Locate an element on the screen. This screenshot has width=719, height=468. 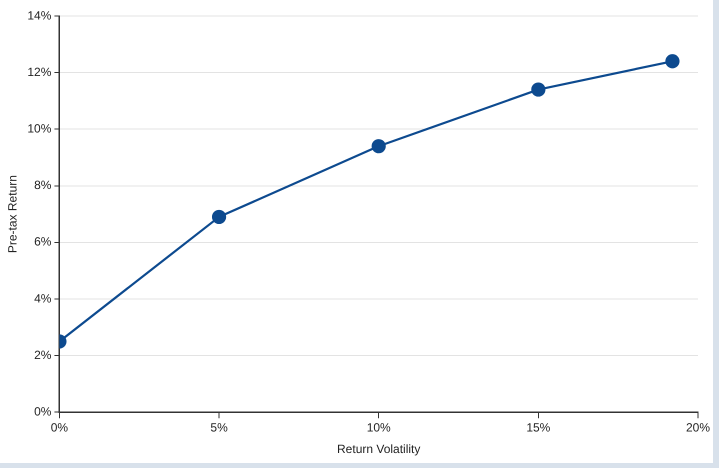
x-tick-label: 5% is located at coordinates (219, 427).